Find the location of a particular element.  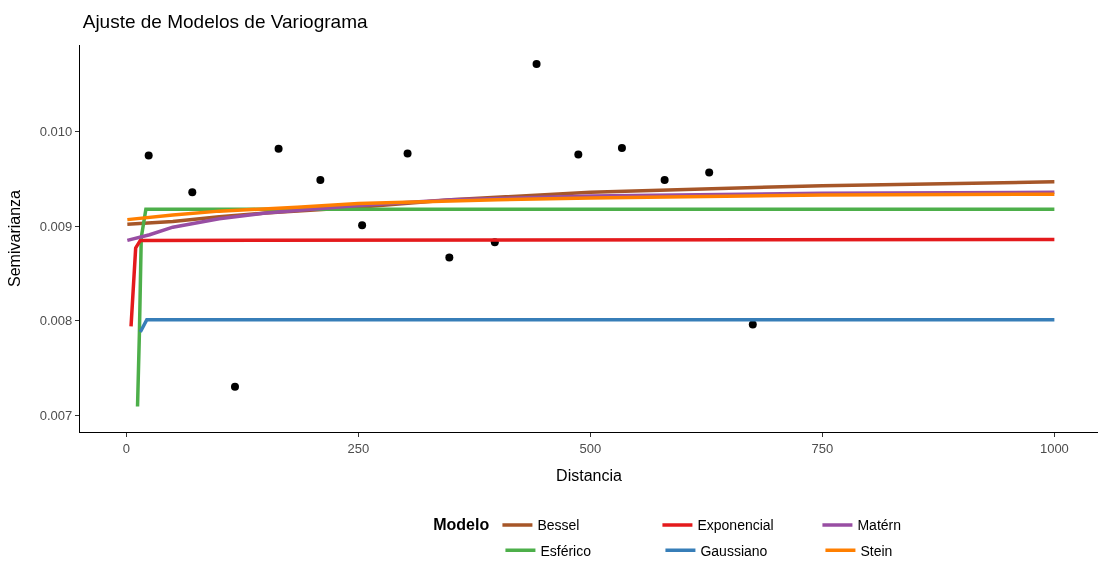

x-tick-label: 500 is located at coordinates (590, 448).